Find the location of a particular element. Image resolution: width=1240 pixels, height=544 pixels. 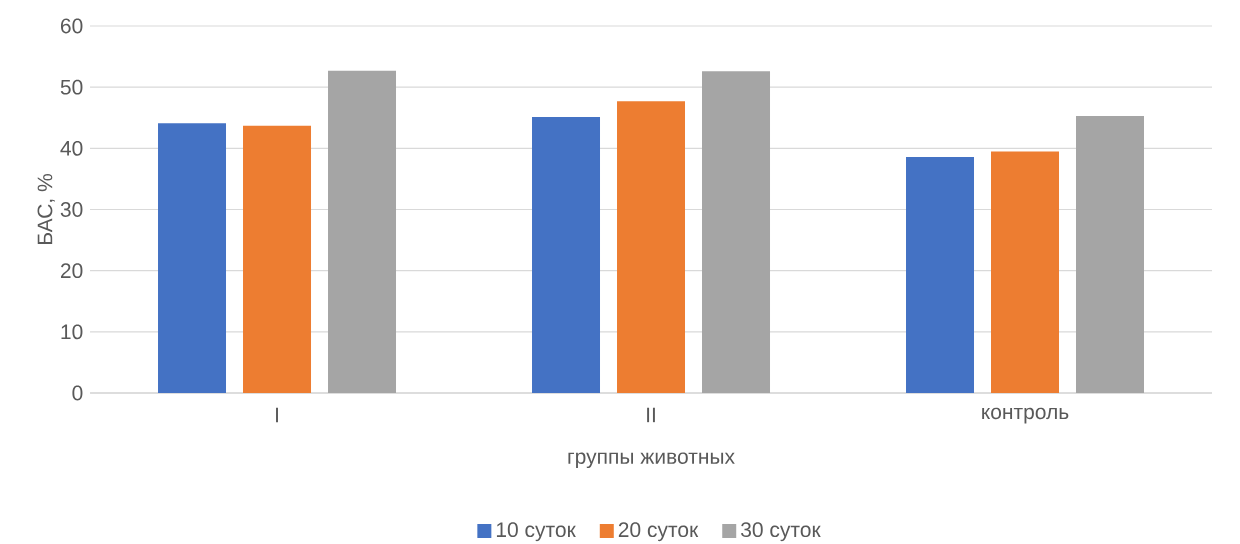

y-tick-label: 50 is located at coordinates (71, 87).